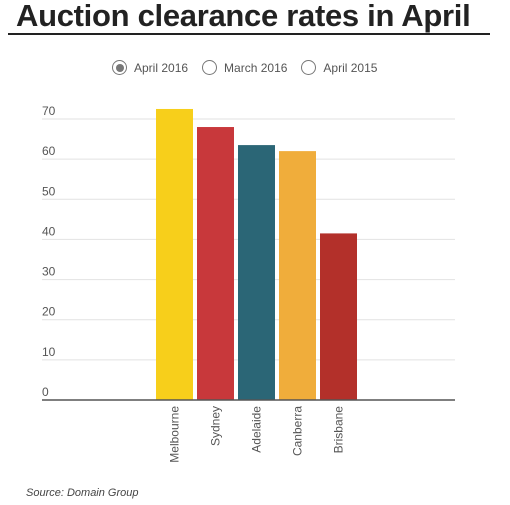  I want to click on period-selector: April 2016 March 2016 April 2015, so click(244, 67).